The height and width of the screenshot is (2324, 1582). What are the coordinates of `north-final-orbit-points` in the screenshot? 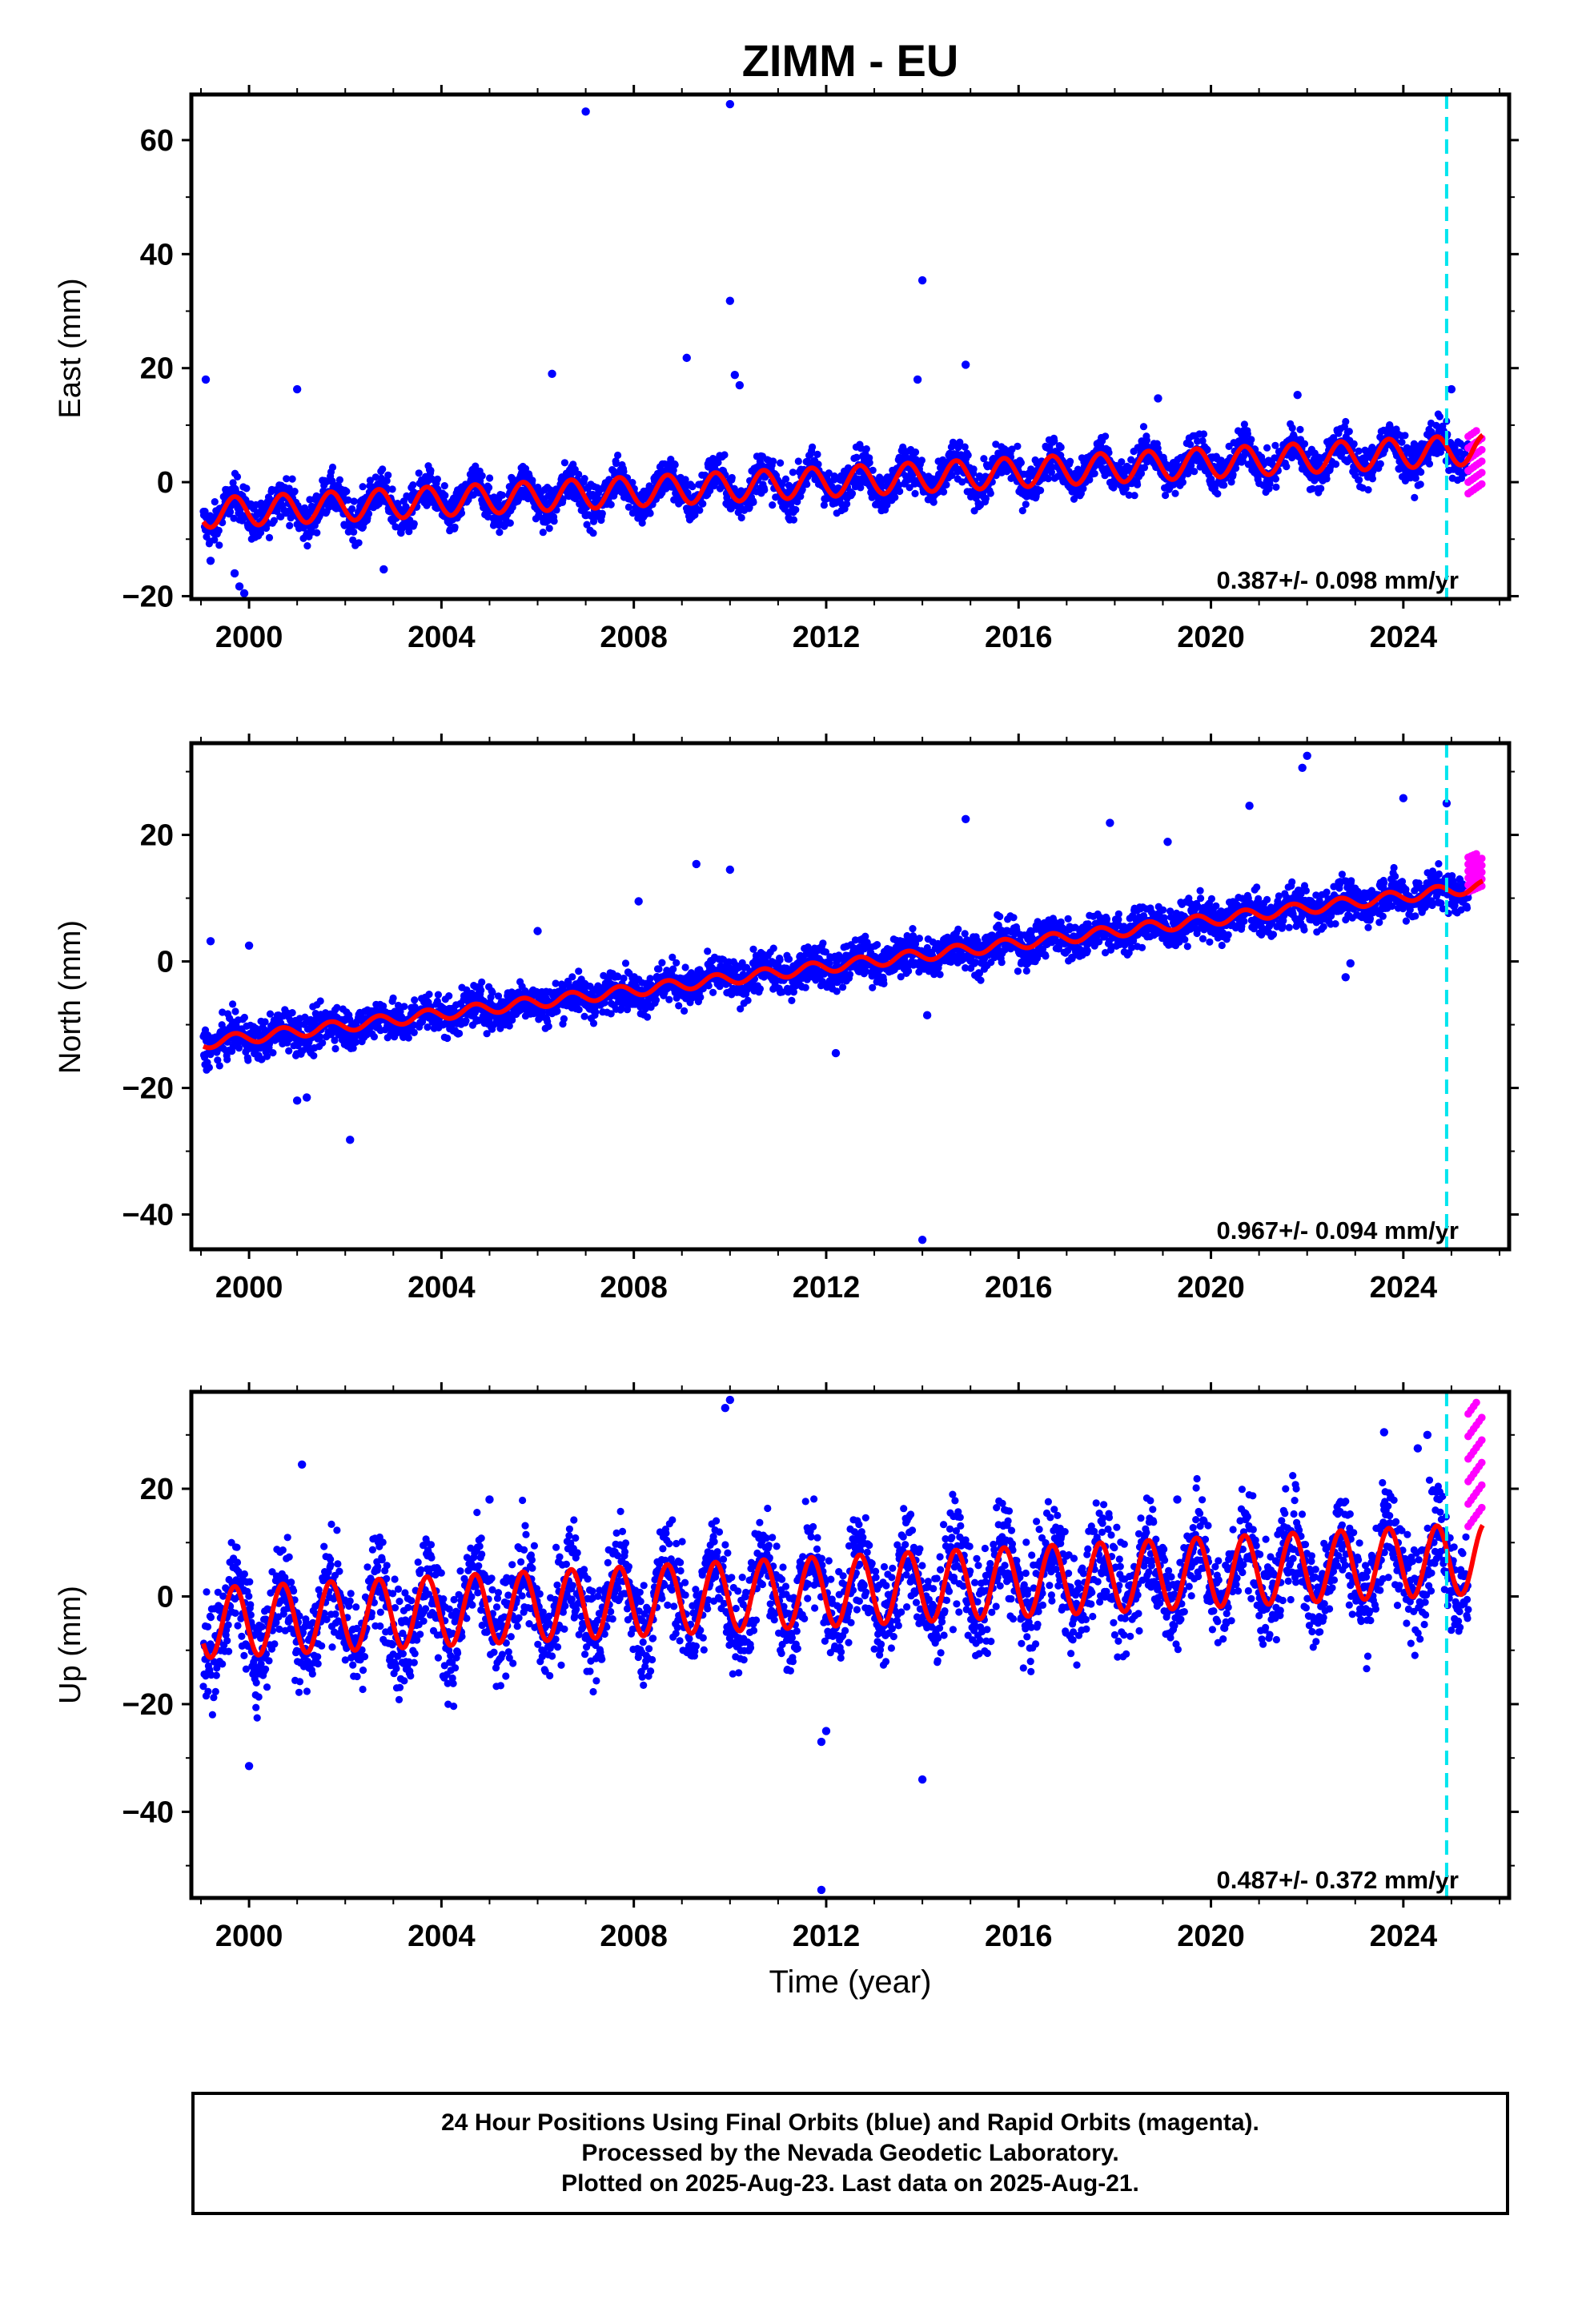 It's located at (836, 967).